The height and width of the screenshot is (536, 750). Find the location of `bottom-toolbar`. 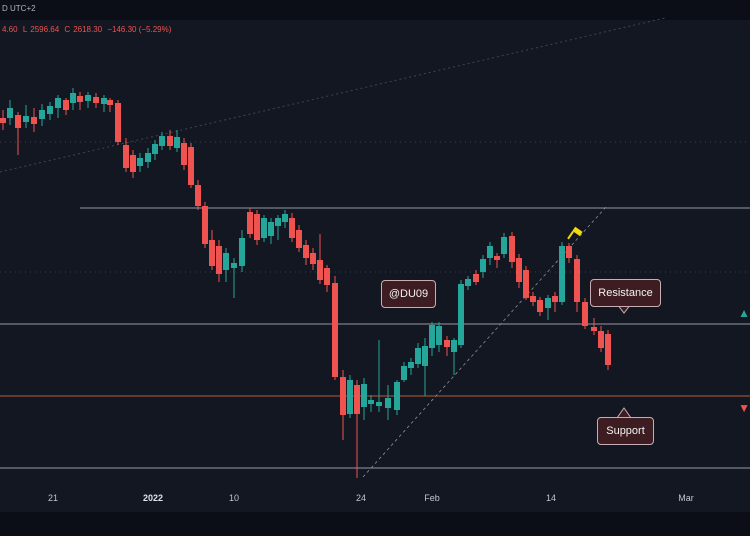

bottom-toolbar is located at coordinates (375, 524).